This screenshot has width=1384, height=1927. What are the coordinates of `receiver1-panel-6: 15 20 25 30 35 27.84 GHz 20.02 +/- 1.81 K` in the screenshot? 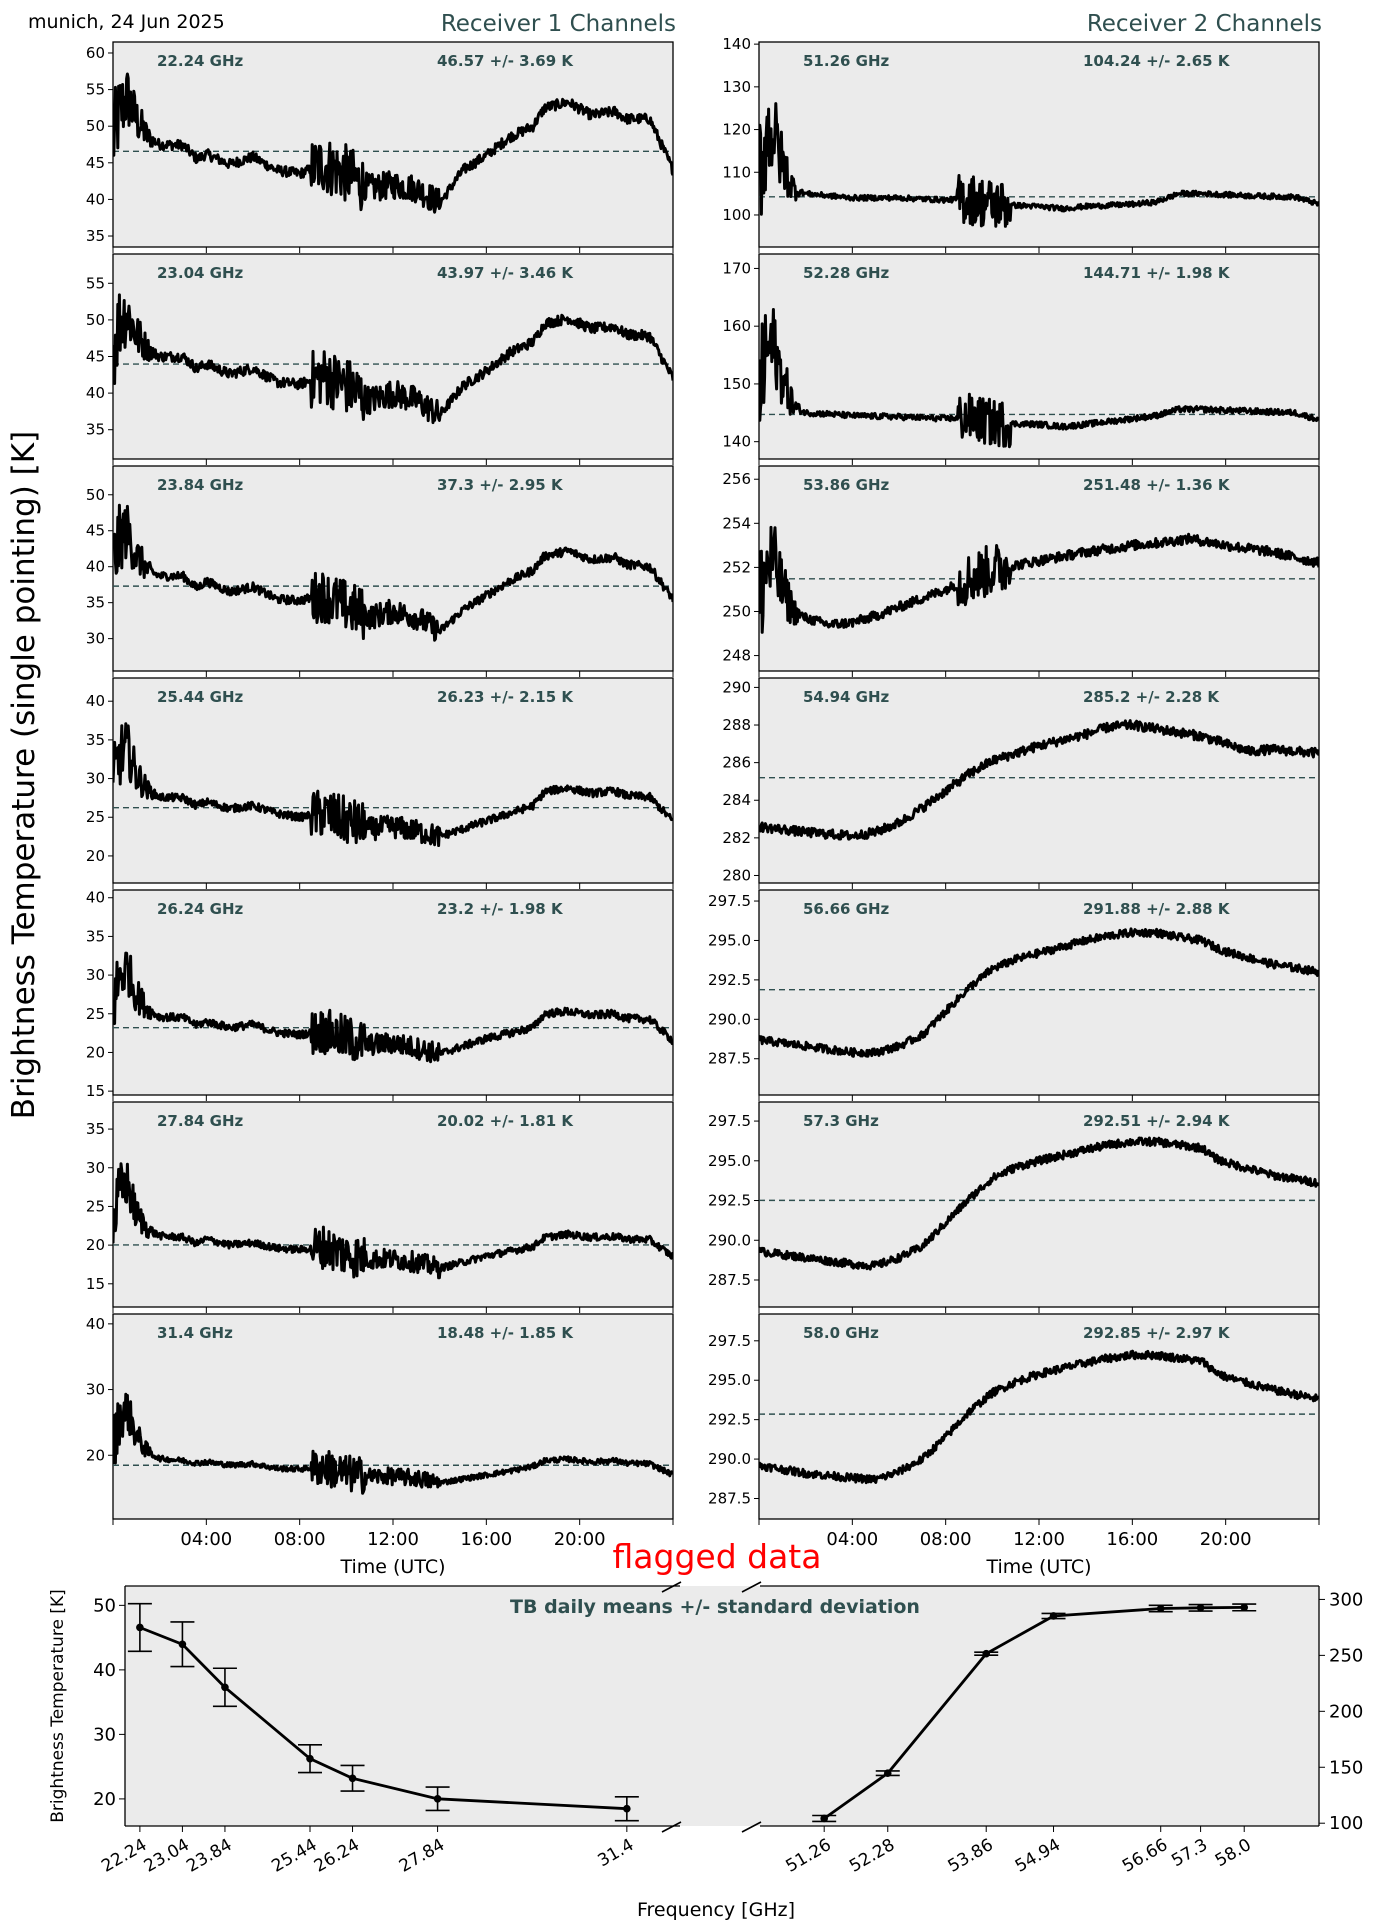 It's located at (380, 1207).